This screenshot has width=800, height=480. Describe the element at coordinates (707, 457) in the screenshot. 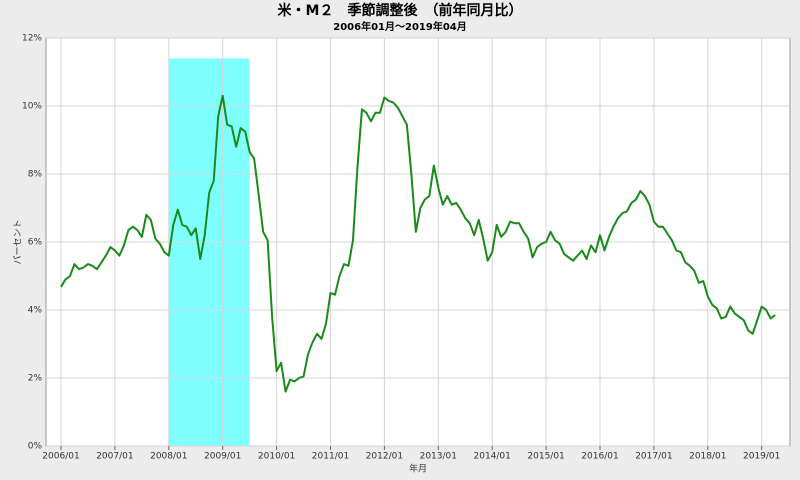

I see `x-tick-label: 2018/01` at that location.